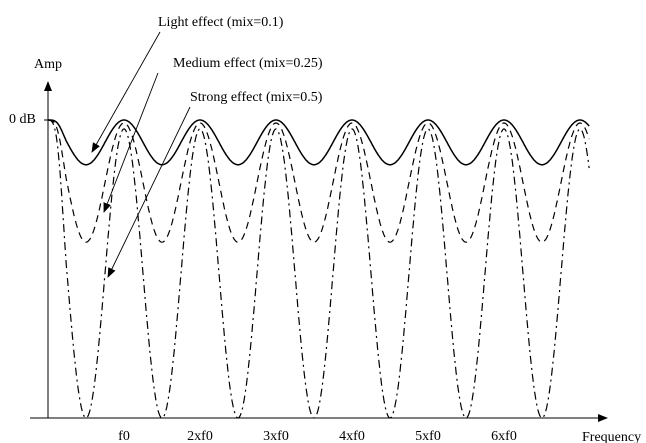 This screenshot has height=443, width=646. Describe the element at coordinates (124, 436) in the screenshot. I see `x-tick-label: f0` at that location.